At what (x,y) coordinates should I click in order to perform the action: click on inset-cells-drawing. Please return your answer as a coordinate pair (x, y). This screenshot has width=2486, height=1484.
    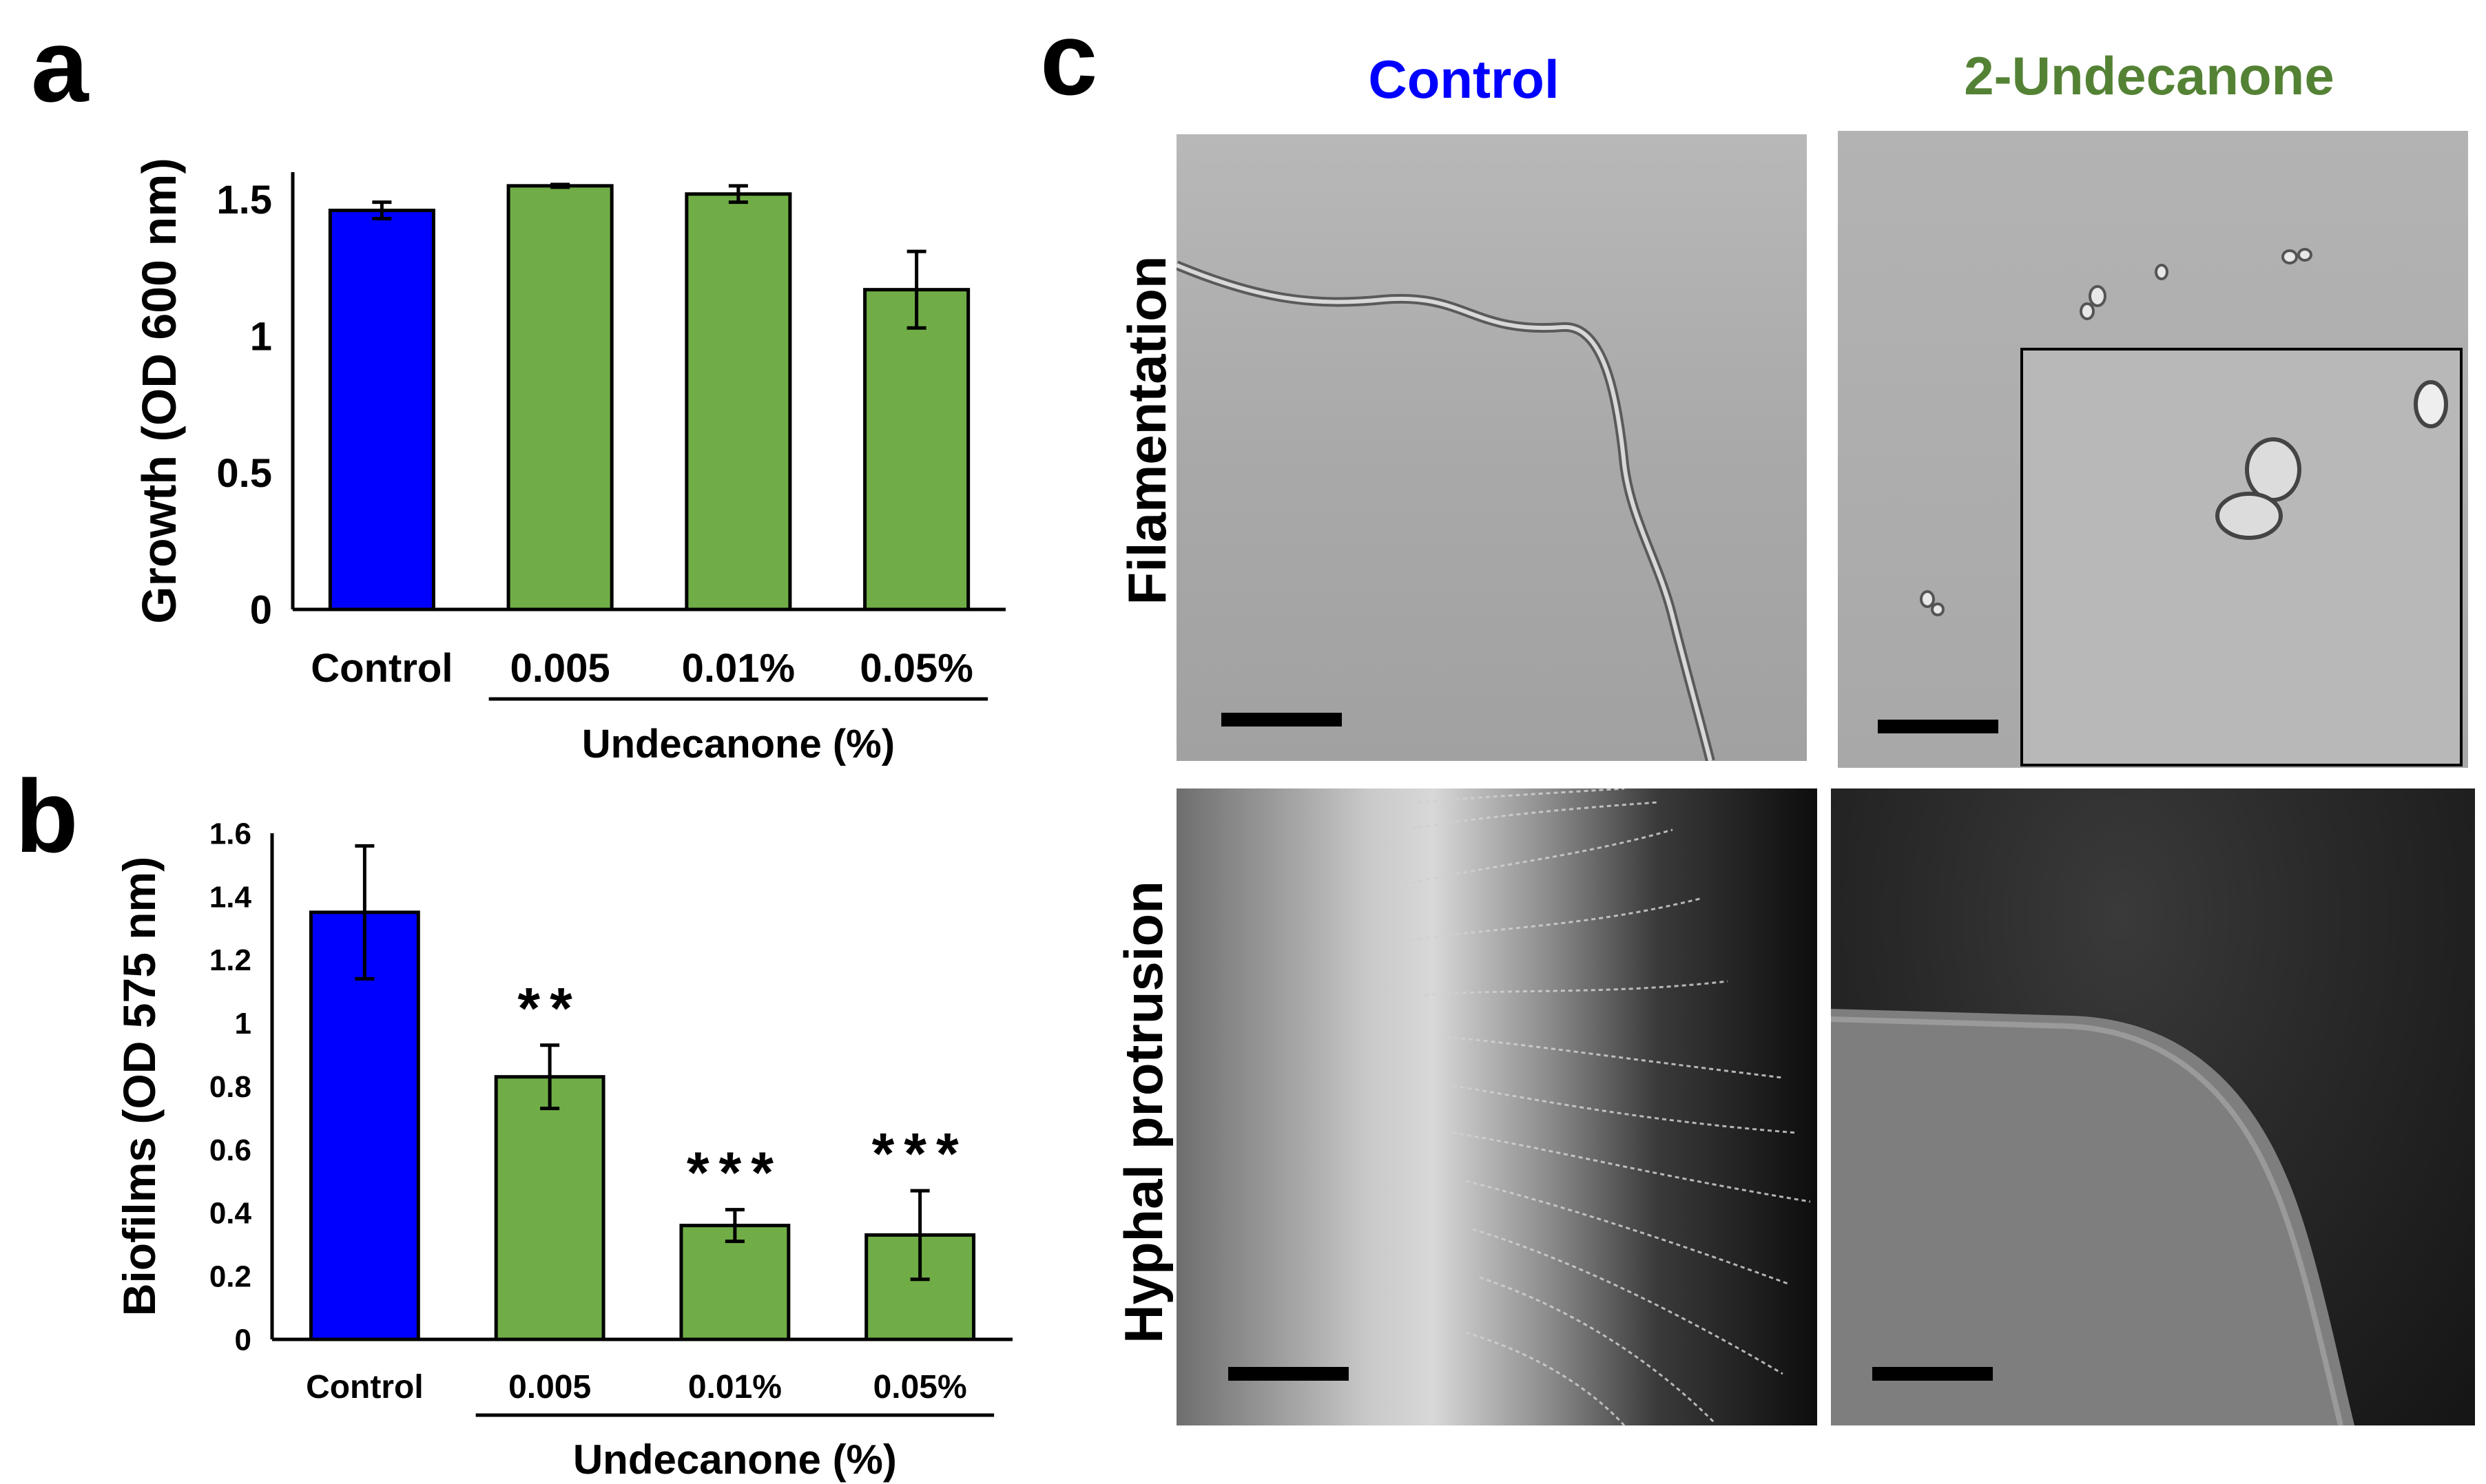
    Looking at the image, I should click on (2331, 460).